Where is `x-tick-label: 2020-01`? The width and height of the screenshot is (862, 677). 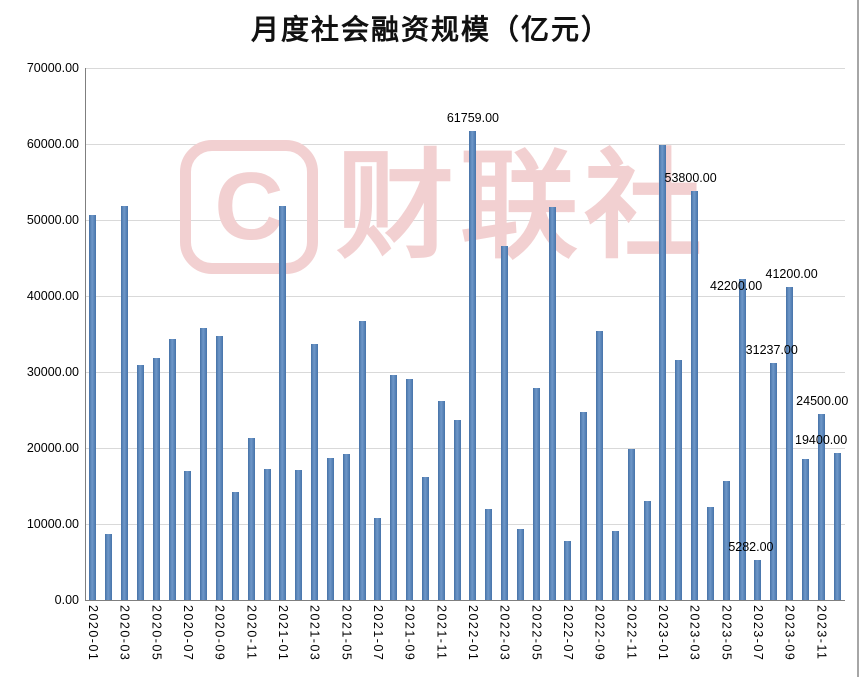
x-tick-label: 2020-01 is located at coordinates (92, 633).